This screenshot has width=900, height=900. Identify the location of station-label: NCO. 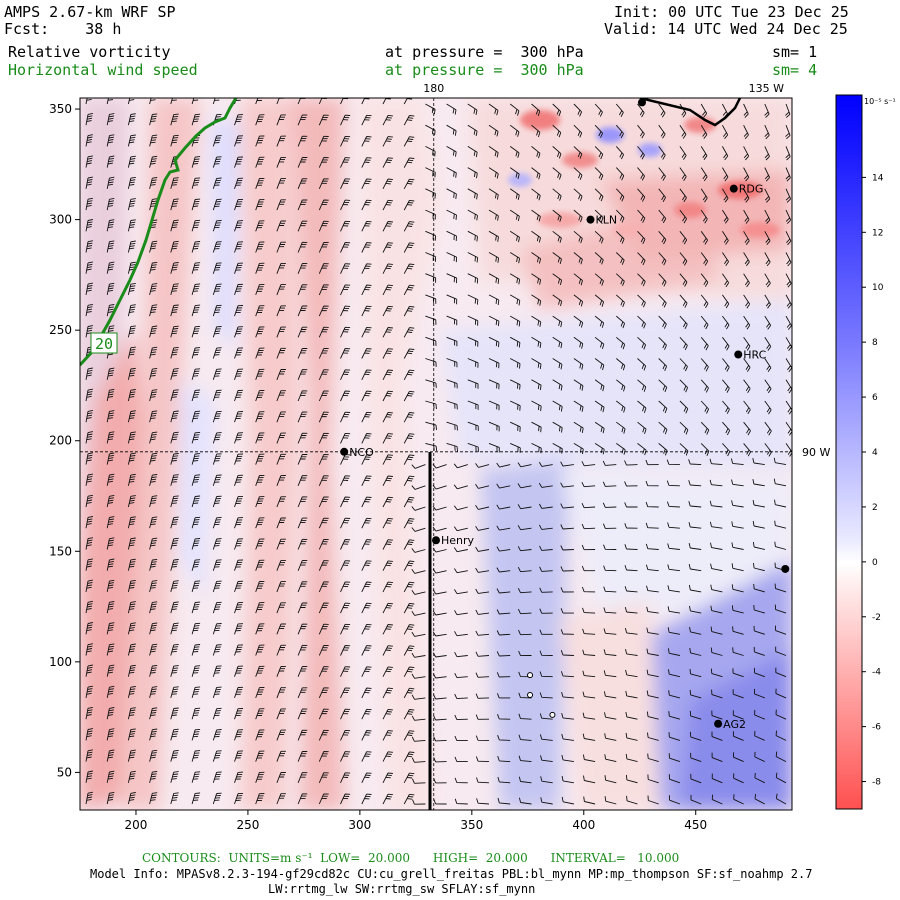
(361, 452).